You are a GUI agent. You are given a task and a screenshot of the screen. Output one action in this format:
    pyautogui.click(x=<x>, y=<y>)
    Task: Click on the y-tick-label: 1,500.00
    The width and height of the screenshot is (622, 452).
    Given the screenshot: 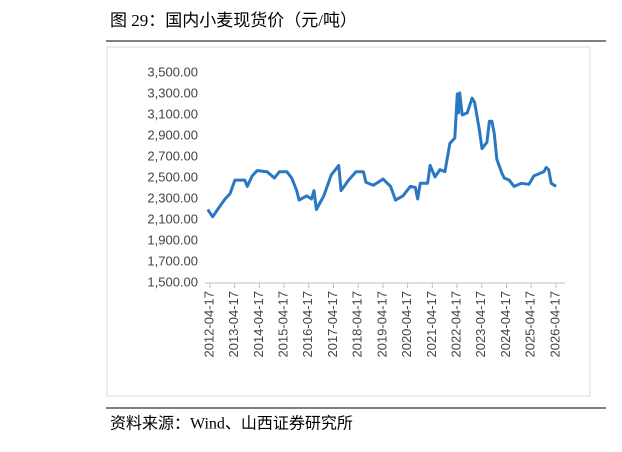 What is the action you would take?
    pyautogui.click(x=172, y=281)
    